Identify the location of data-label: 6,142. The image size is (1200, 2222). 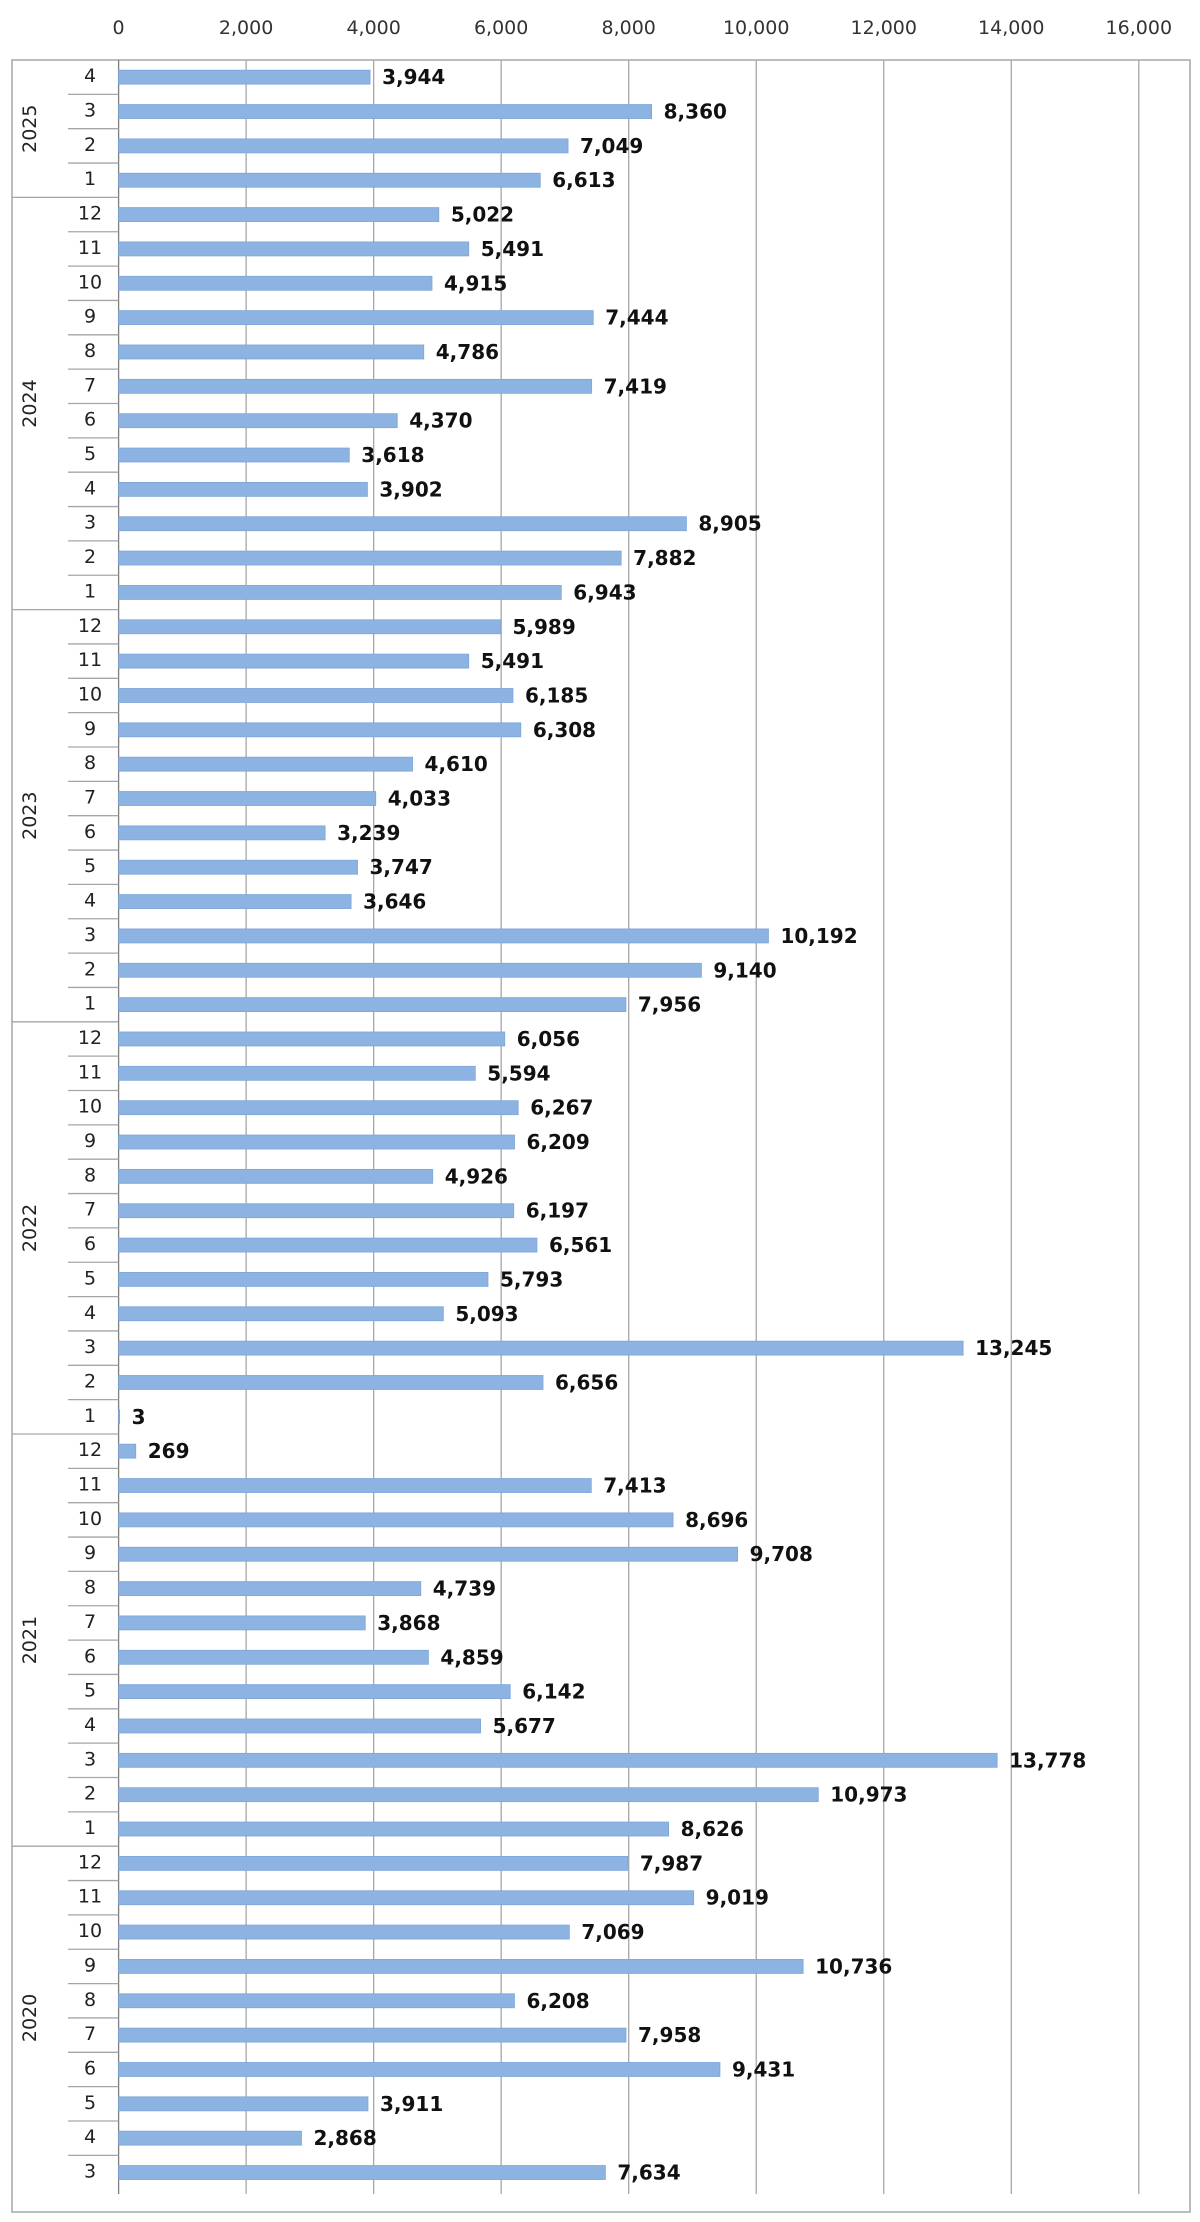
(553, 1692).